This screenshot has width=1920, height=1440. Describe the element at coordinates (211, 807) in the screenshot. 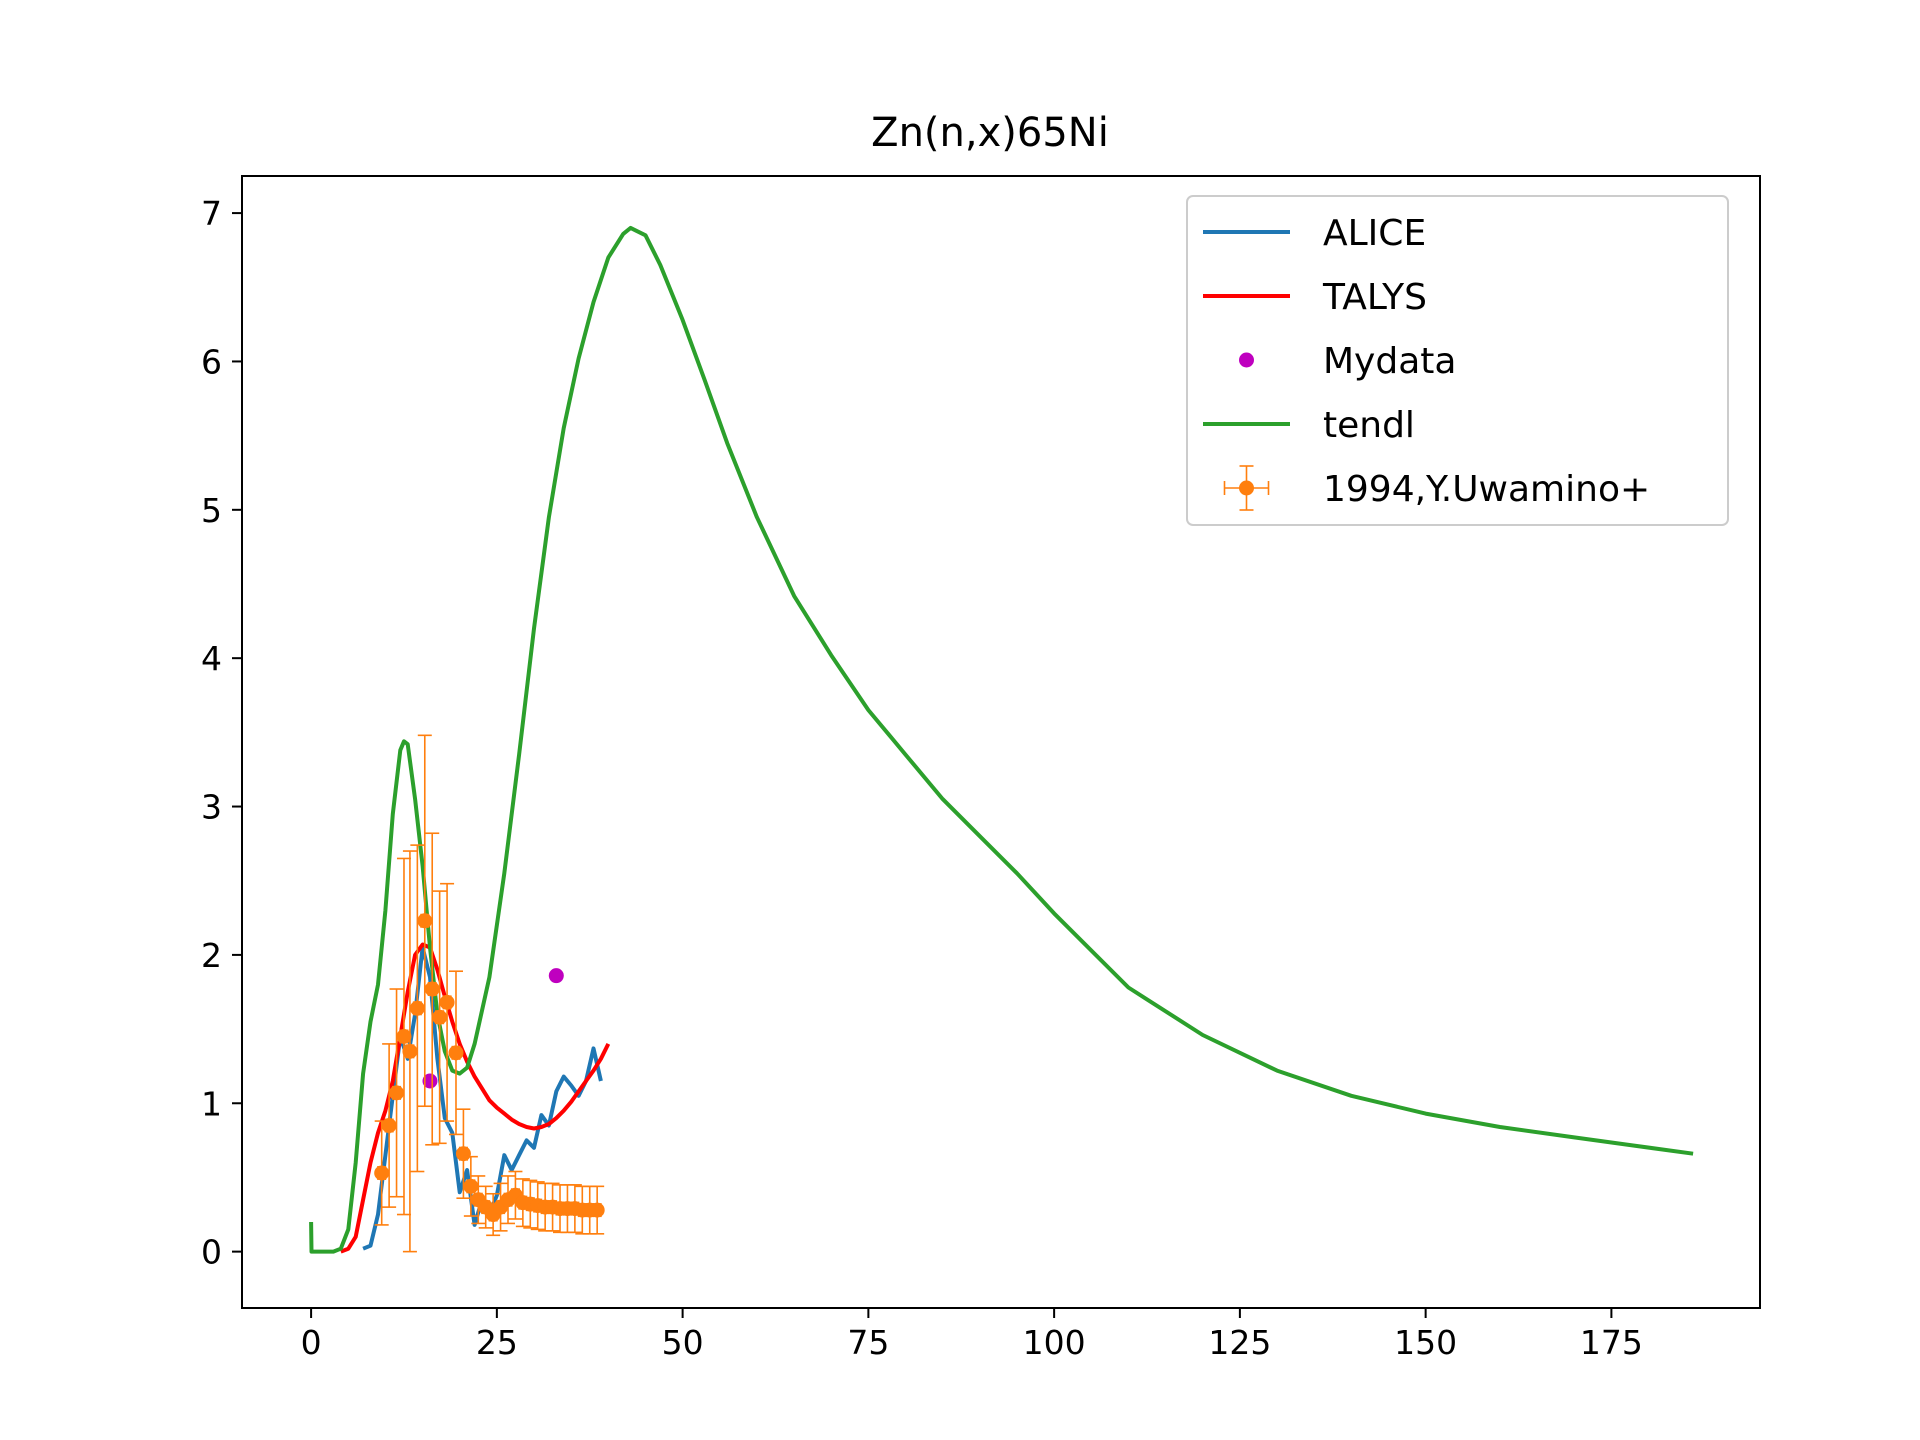

I see `y-tick-label: 3` at that location.